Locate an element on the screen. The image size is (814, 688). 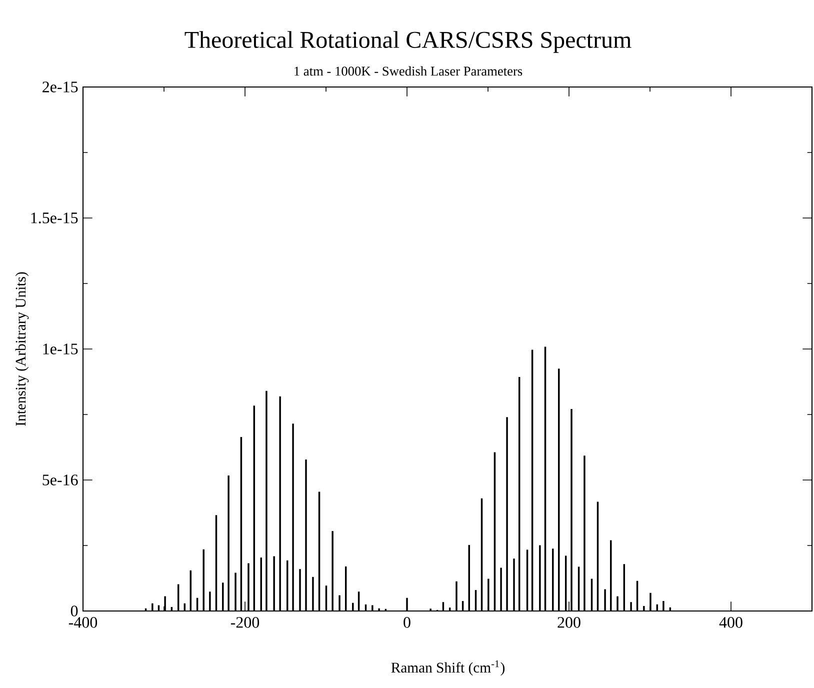
chart-subtitle: 1 atm - 1000K - Swedish Laser Parameters is located at coordinates (408, 71).